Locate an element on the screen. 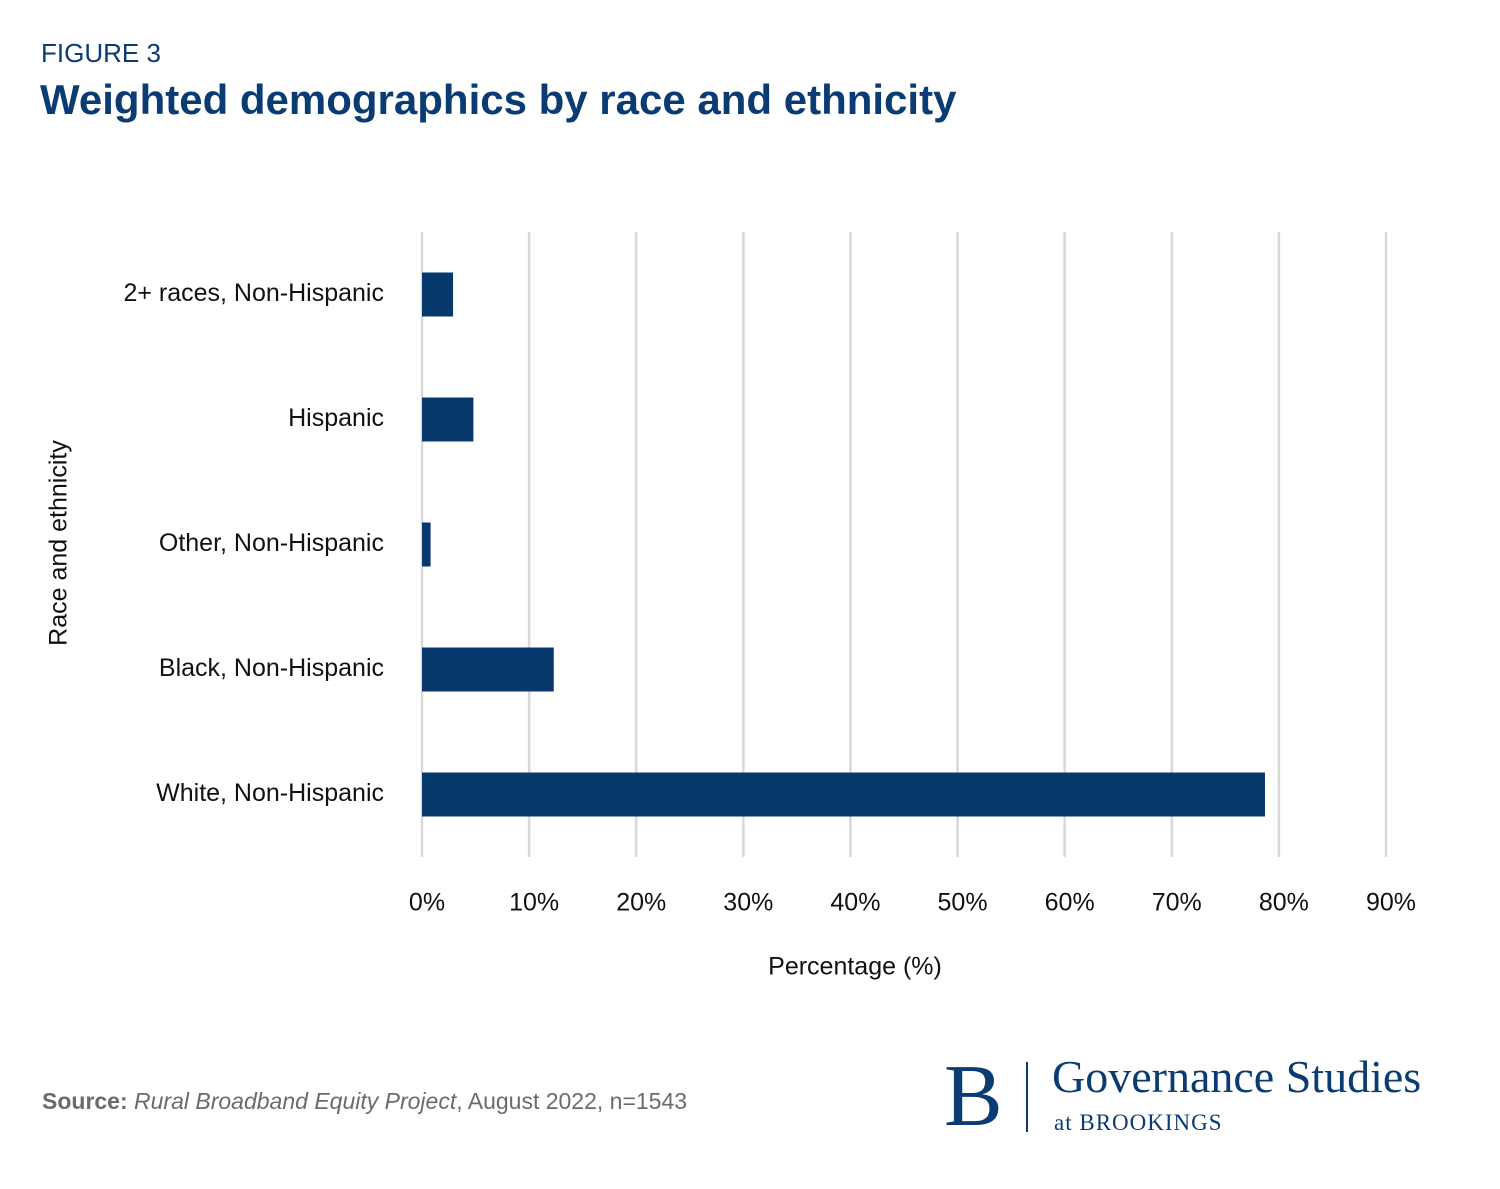 The height and width of the screenshot is (1189, 1500). x-tick-label: 0% is located at coordinates (427, 903).